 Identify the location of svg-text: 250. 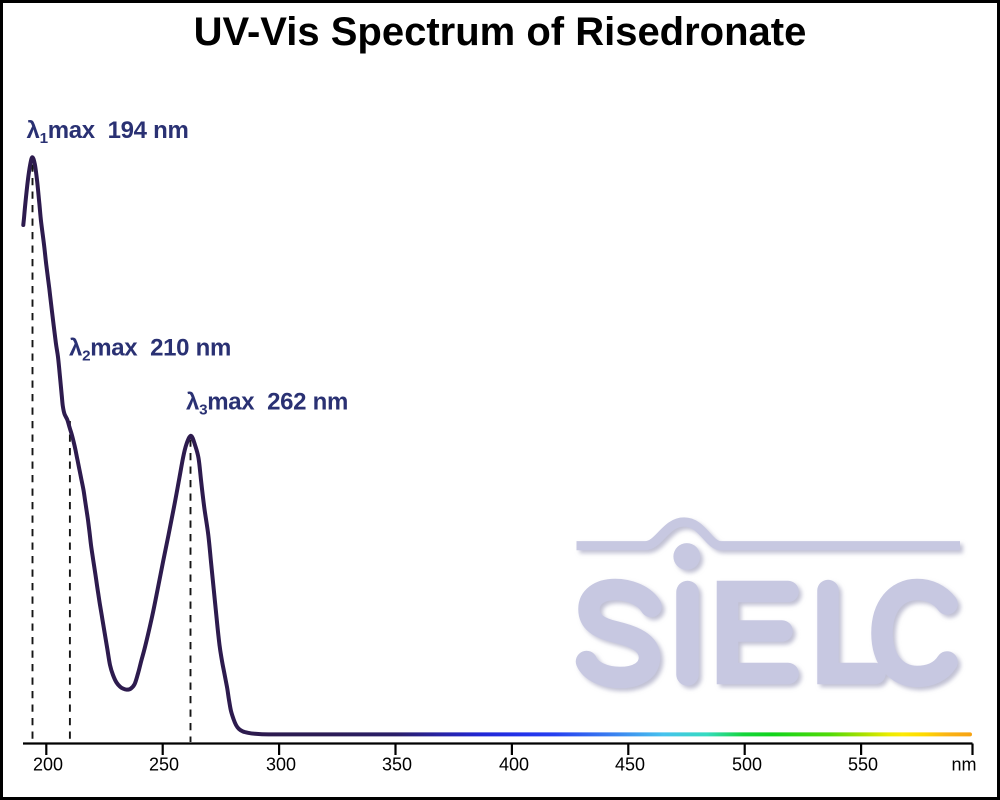
(164, 765).